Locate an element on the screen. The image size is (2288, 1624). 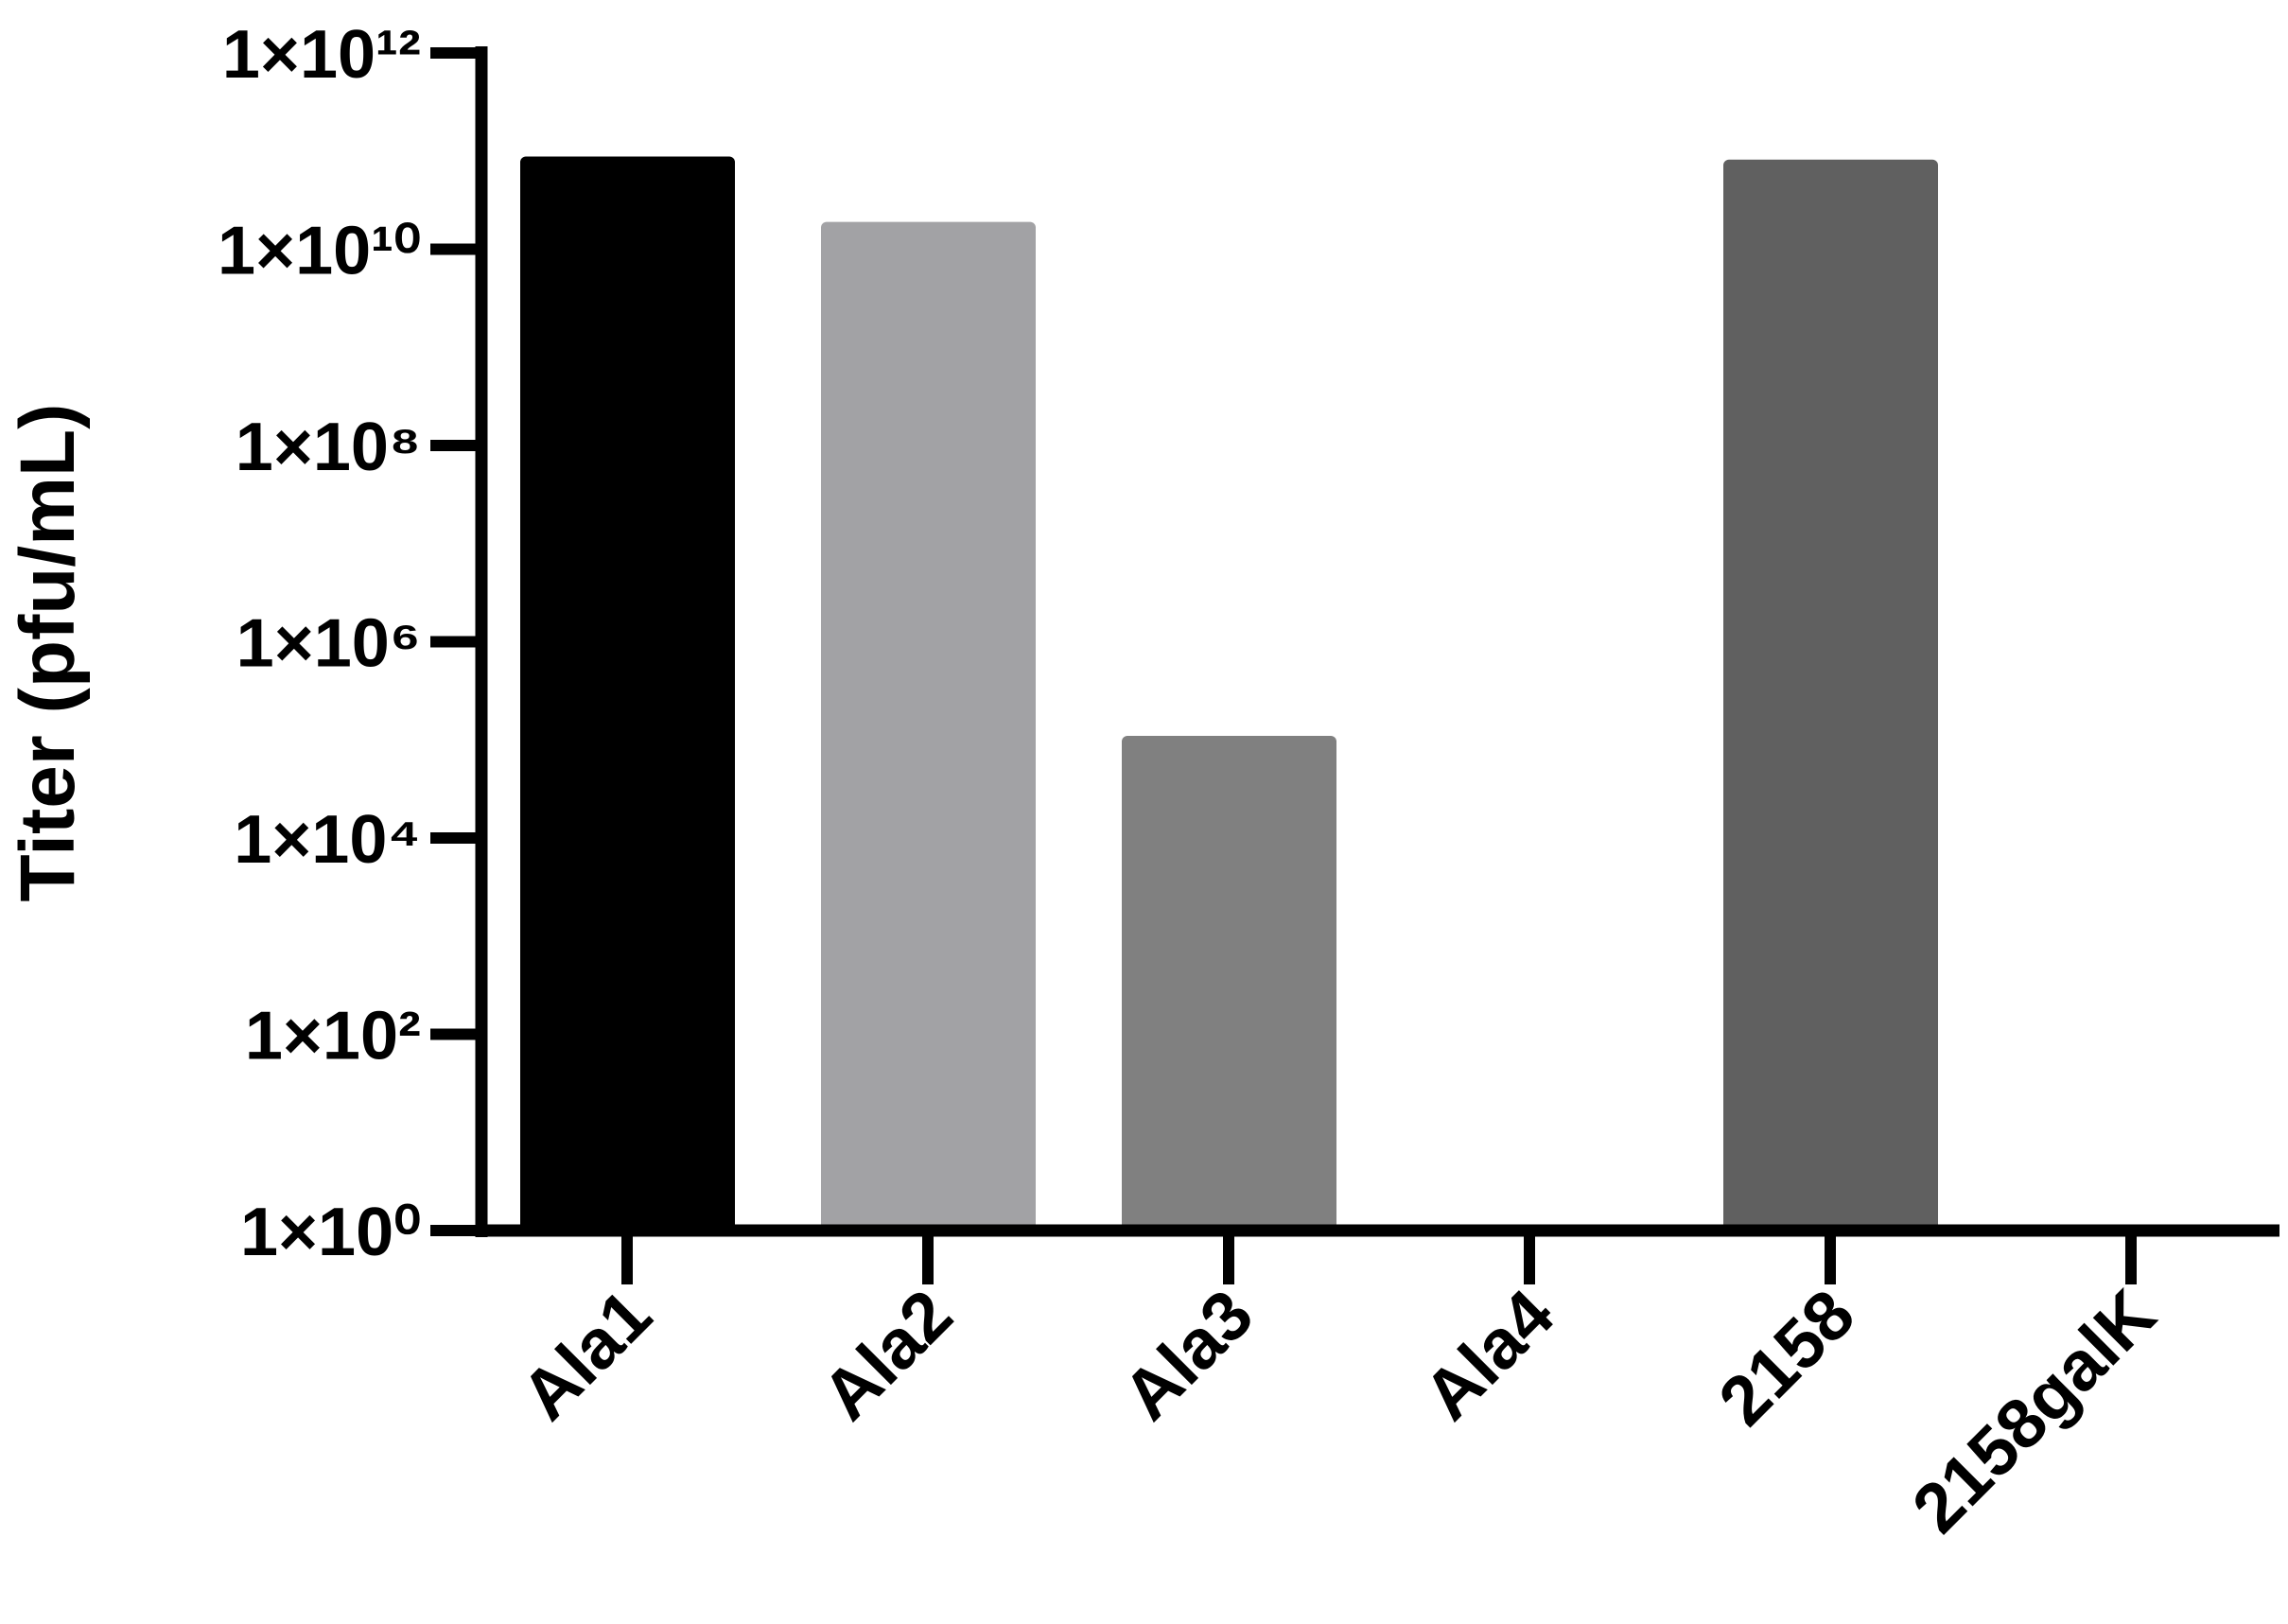
x-tick-label: Ala1 is located at coordinates (586, 1355).